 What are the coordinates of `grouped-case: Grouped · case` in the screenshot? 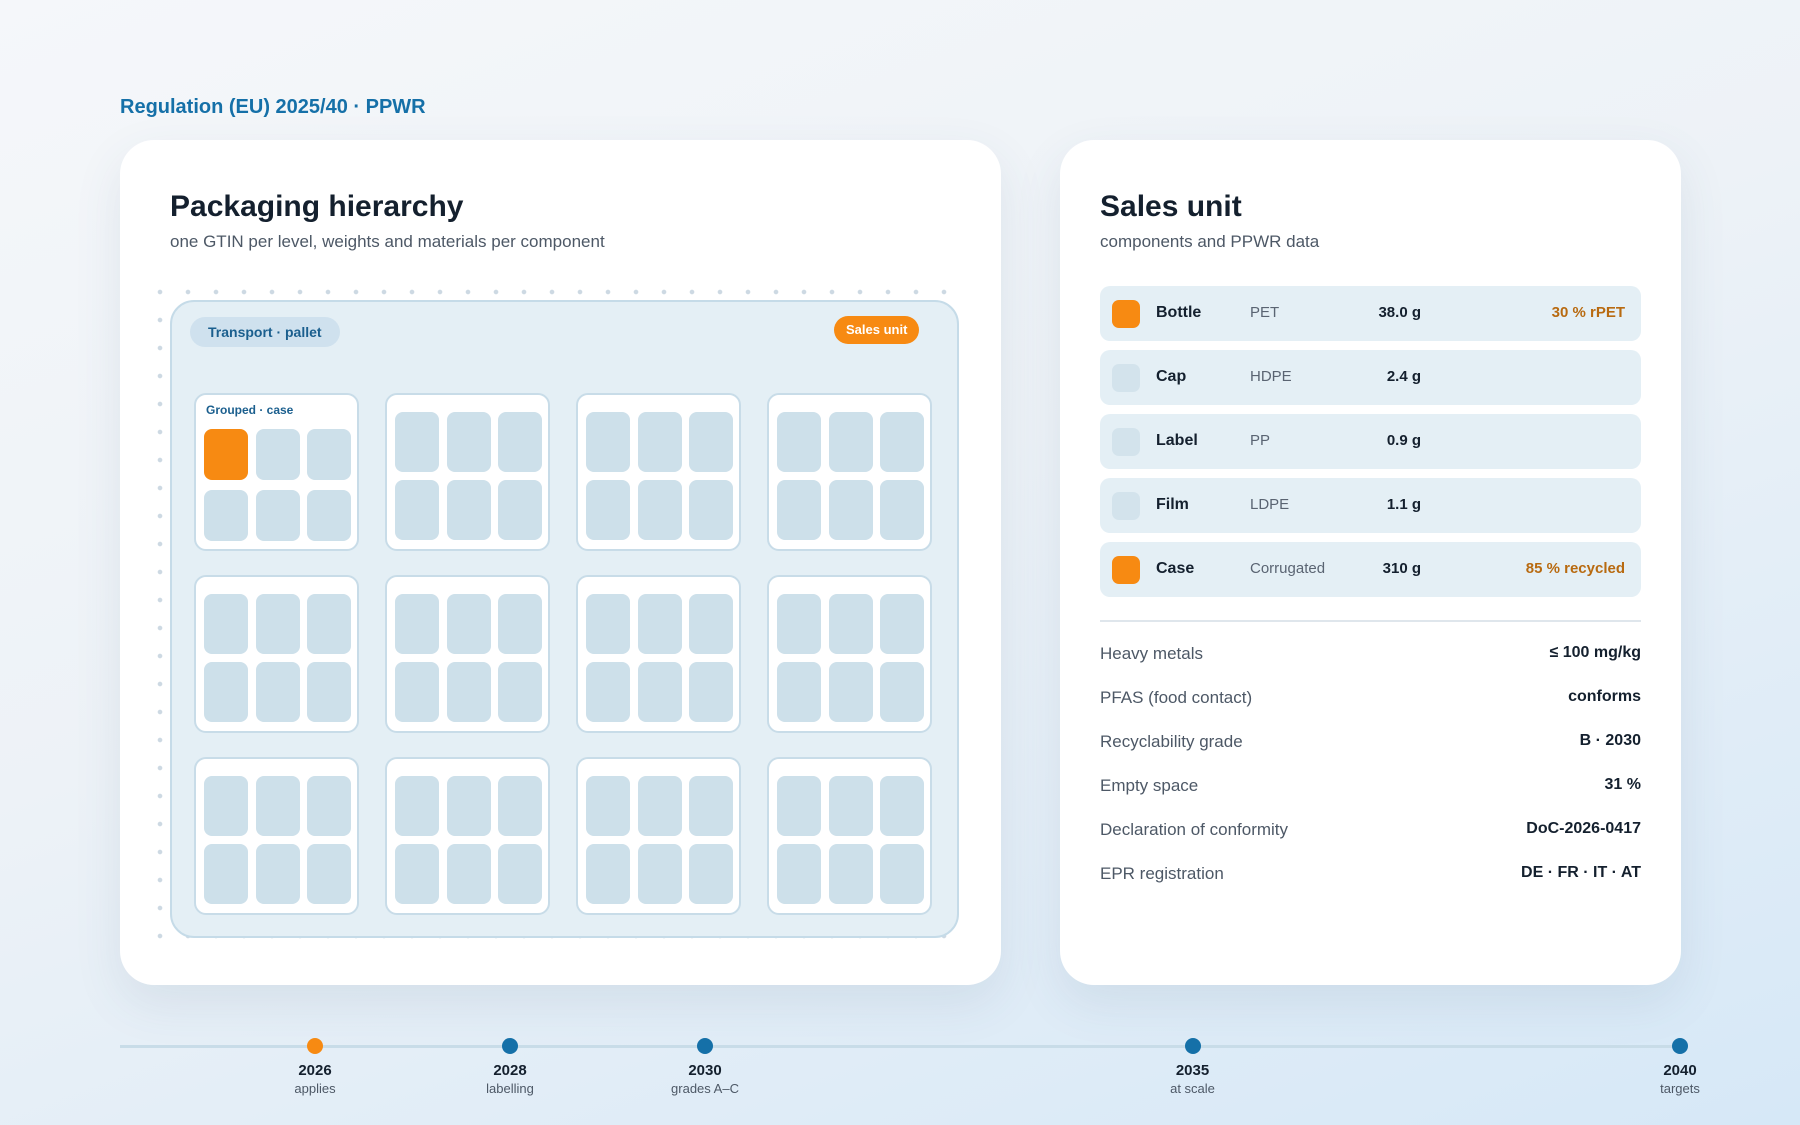 It's located at (276, 472).